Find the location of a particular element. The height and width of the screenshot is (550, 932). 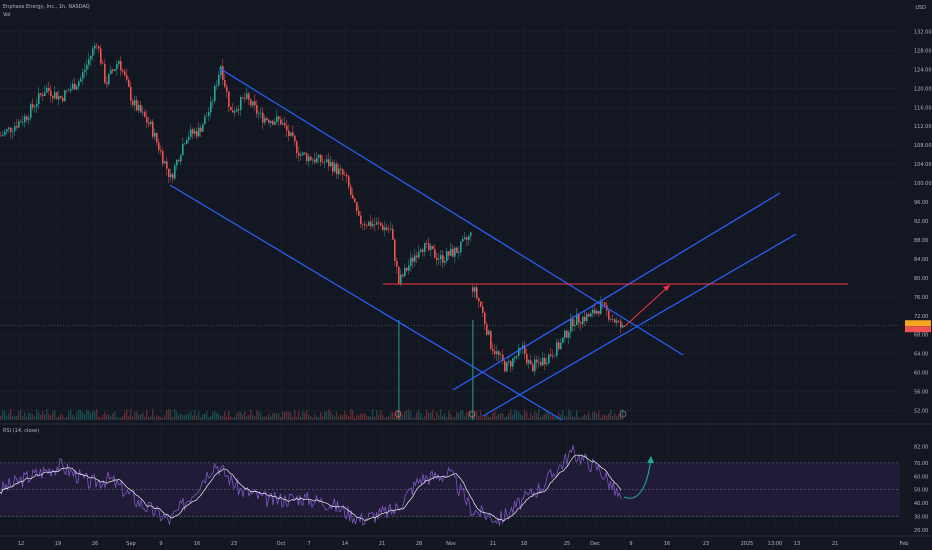

time-tick-label: 11 is located at coordinates (493, 544).